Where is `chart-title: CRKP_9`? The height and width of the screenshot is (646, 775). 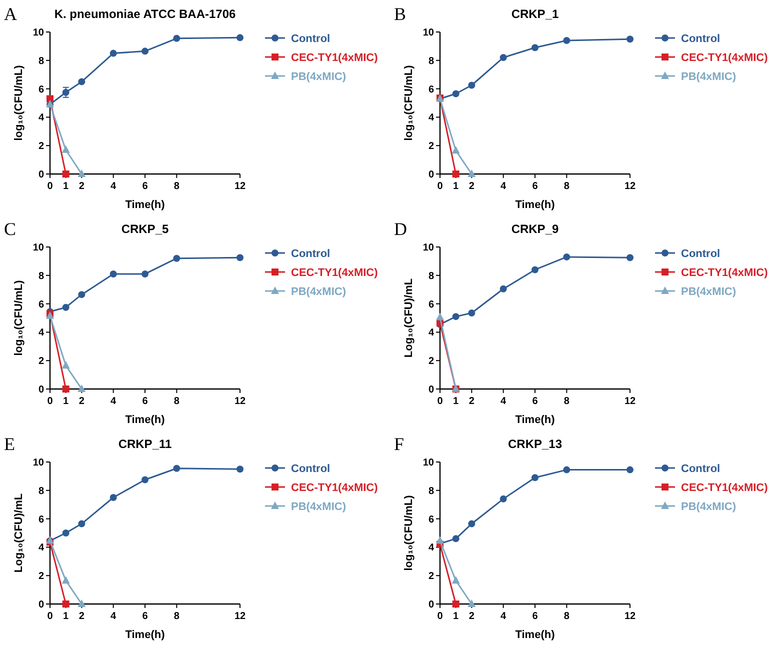
chart-title: CRKP_9 is located at coordinates (535, 229).